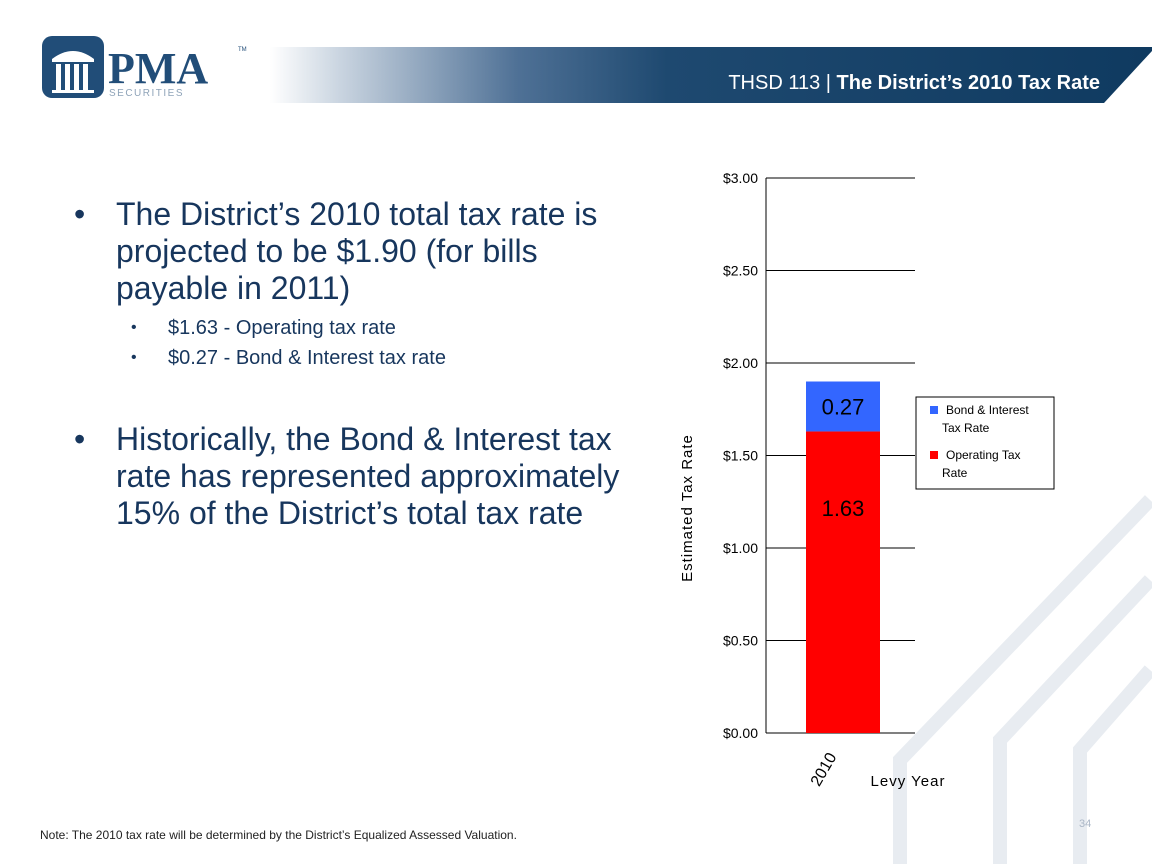 The width and height of the screenshot is (1152, 864). Describe the element at coordinates (740, 363) in the screenshot. I see `y-tick-label: $2.00` at that location.